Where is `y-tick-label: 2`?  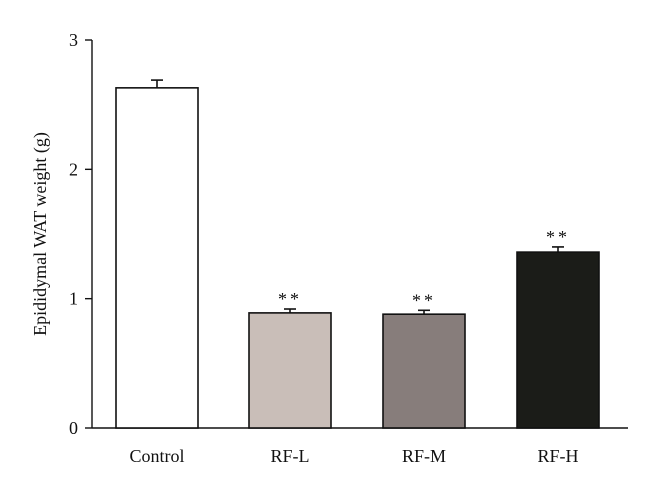
y-tick-label: 2 is located at coordinates (73, 169).